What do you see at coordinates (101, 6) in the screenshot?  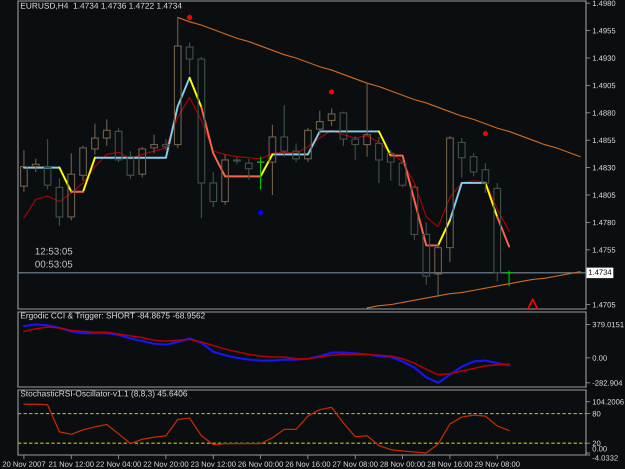 I see `chart-title: EURUSD,H4 1.4734 1.4736 1.4722 1.4734` at bounding box center [101, 6].